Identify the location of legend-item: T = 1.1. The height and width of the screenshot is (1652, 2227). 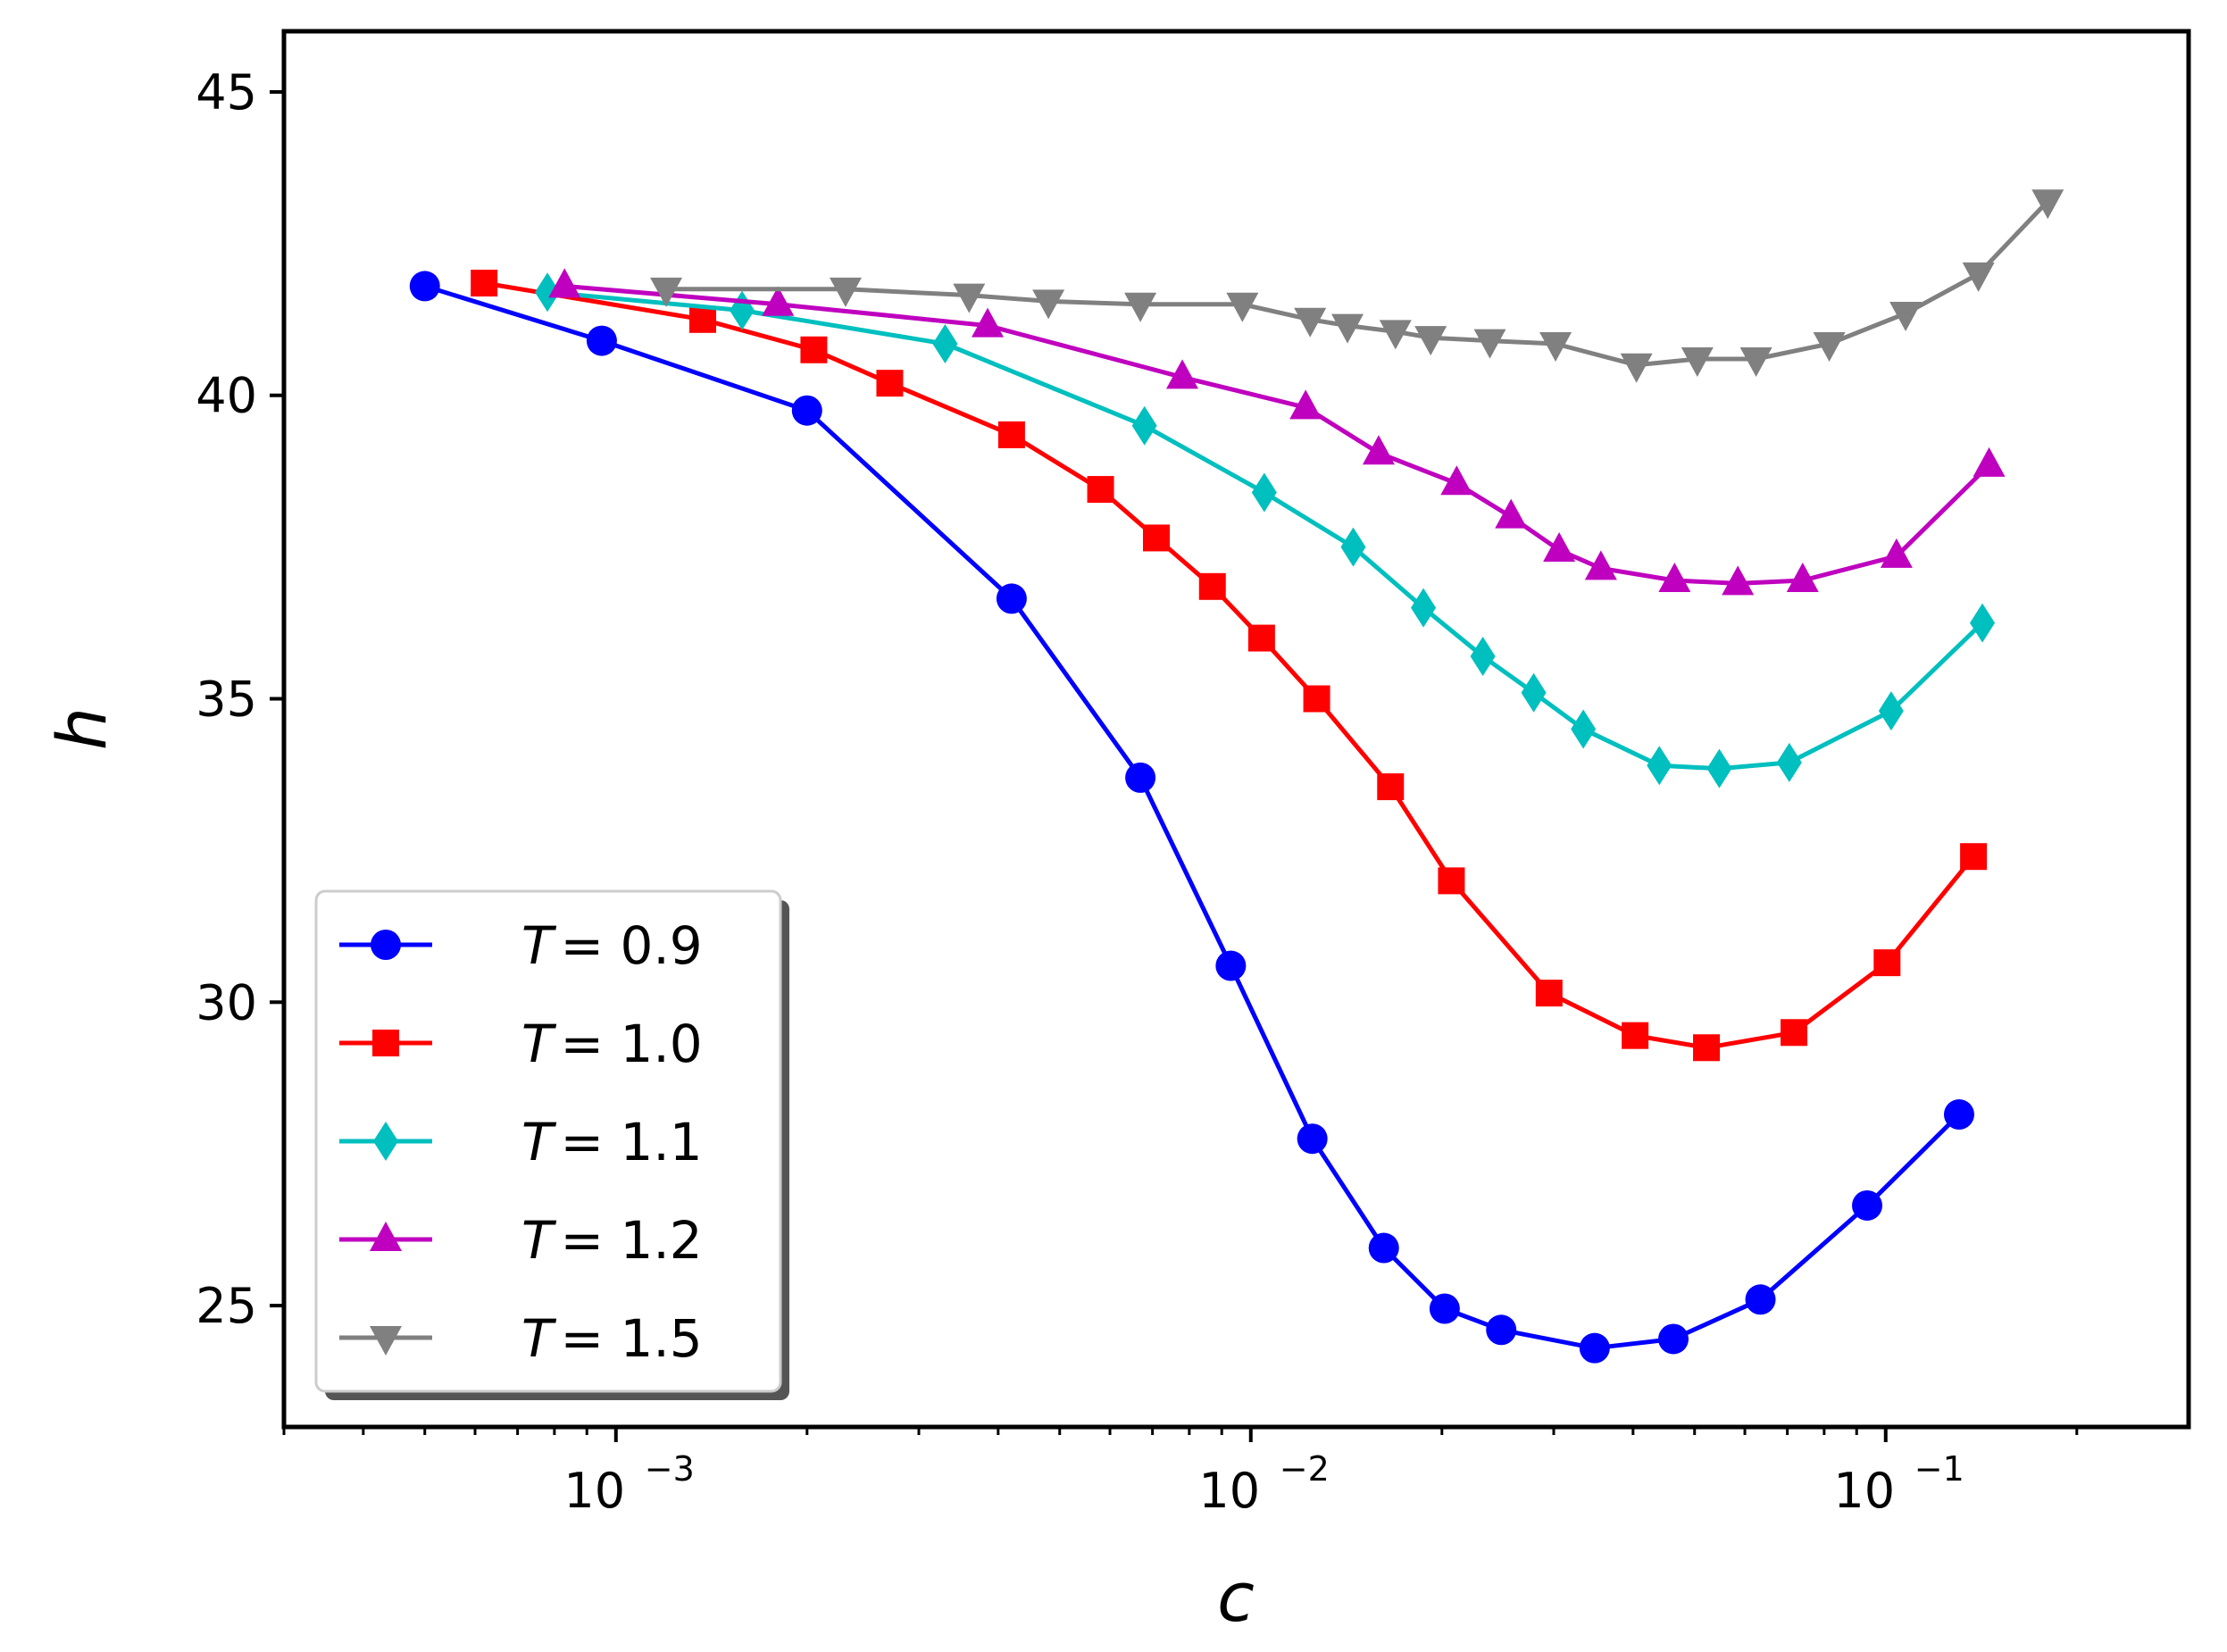
(521, 1142).